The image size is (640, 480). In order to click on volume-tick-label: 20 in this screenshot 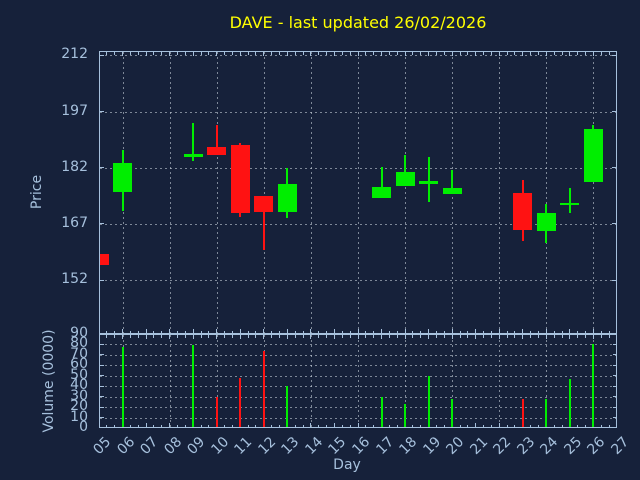, I will do `click(79, 406)`.